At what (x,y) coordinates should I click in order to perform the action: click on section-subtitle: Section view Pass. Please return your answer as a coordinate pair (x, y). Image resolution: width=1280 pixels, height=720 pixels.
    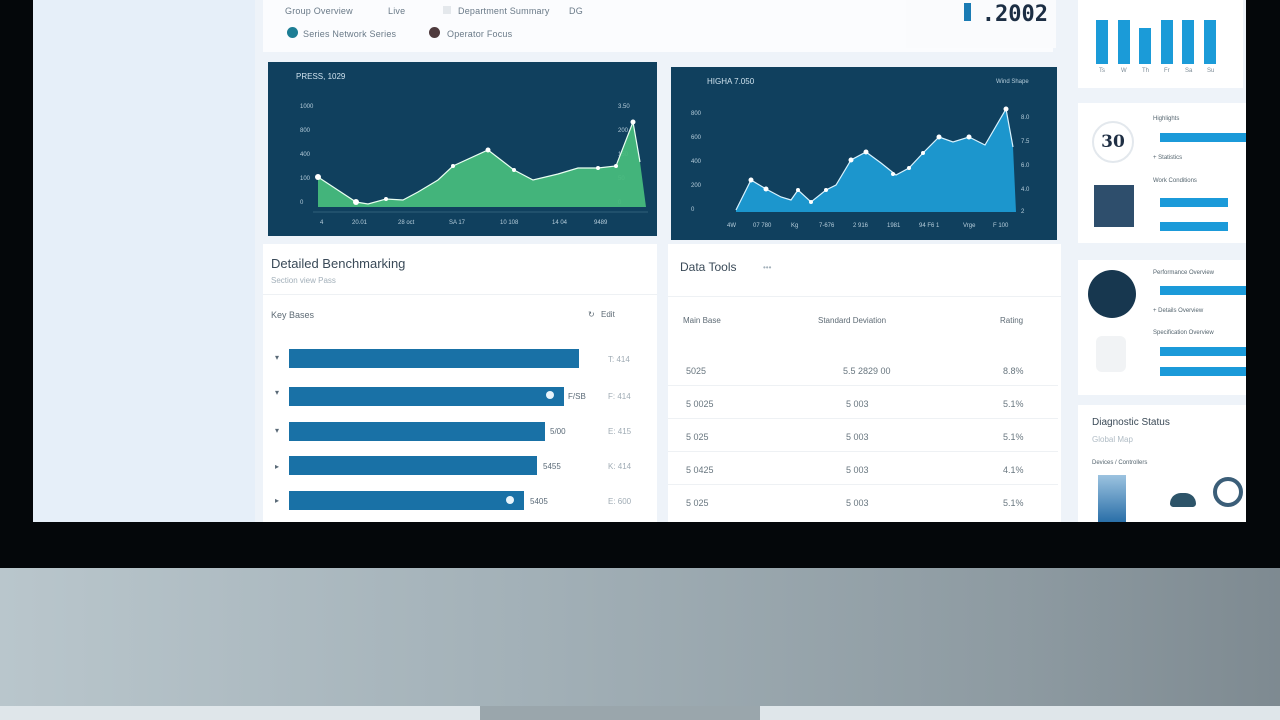
    Looking at the image, I should click on (303, 280).